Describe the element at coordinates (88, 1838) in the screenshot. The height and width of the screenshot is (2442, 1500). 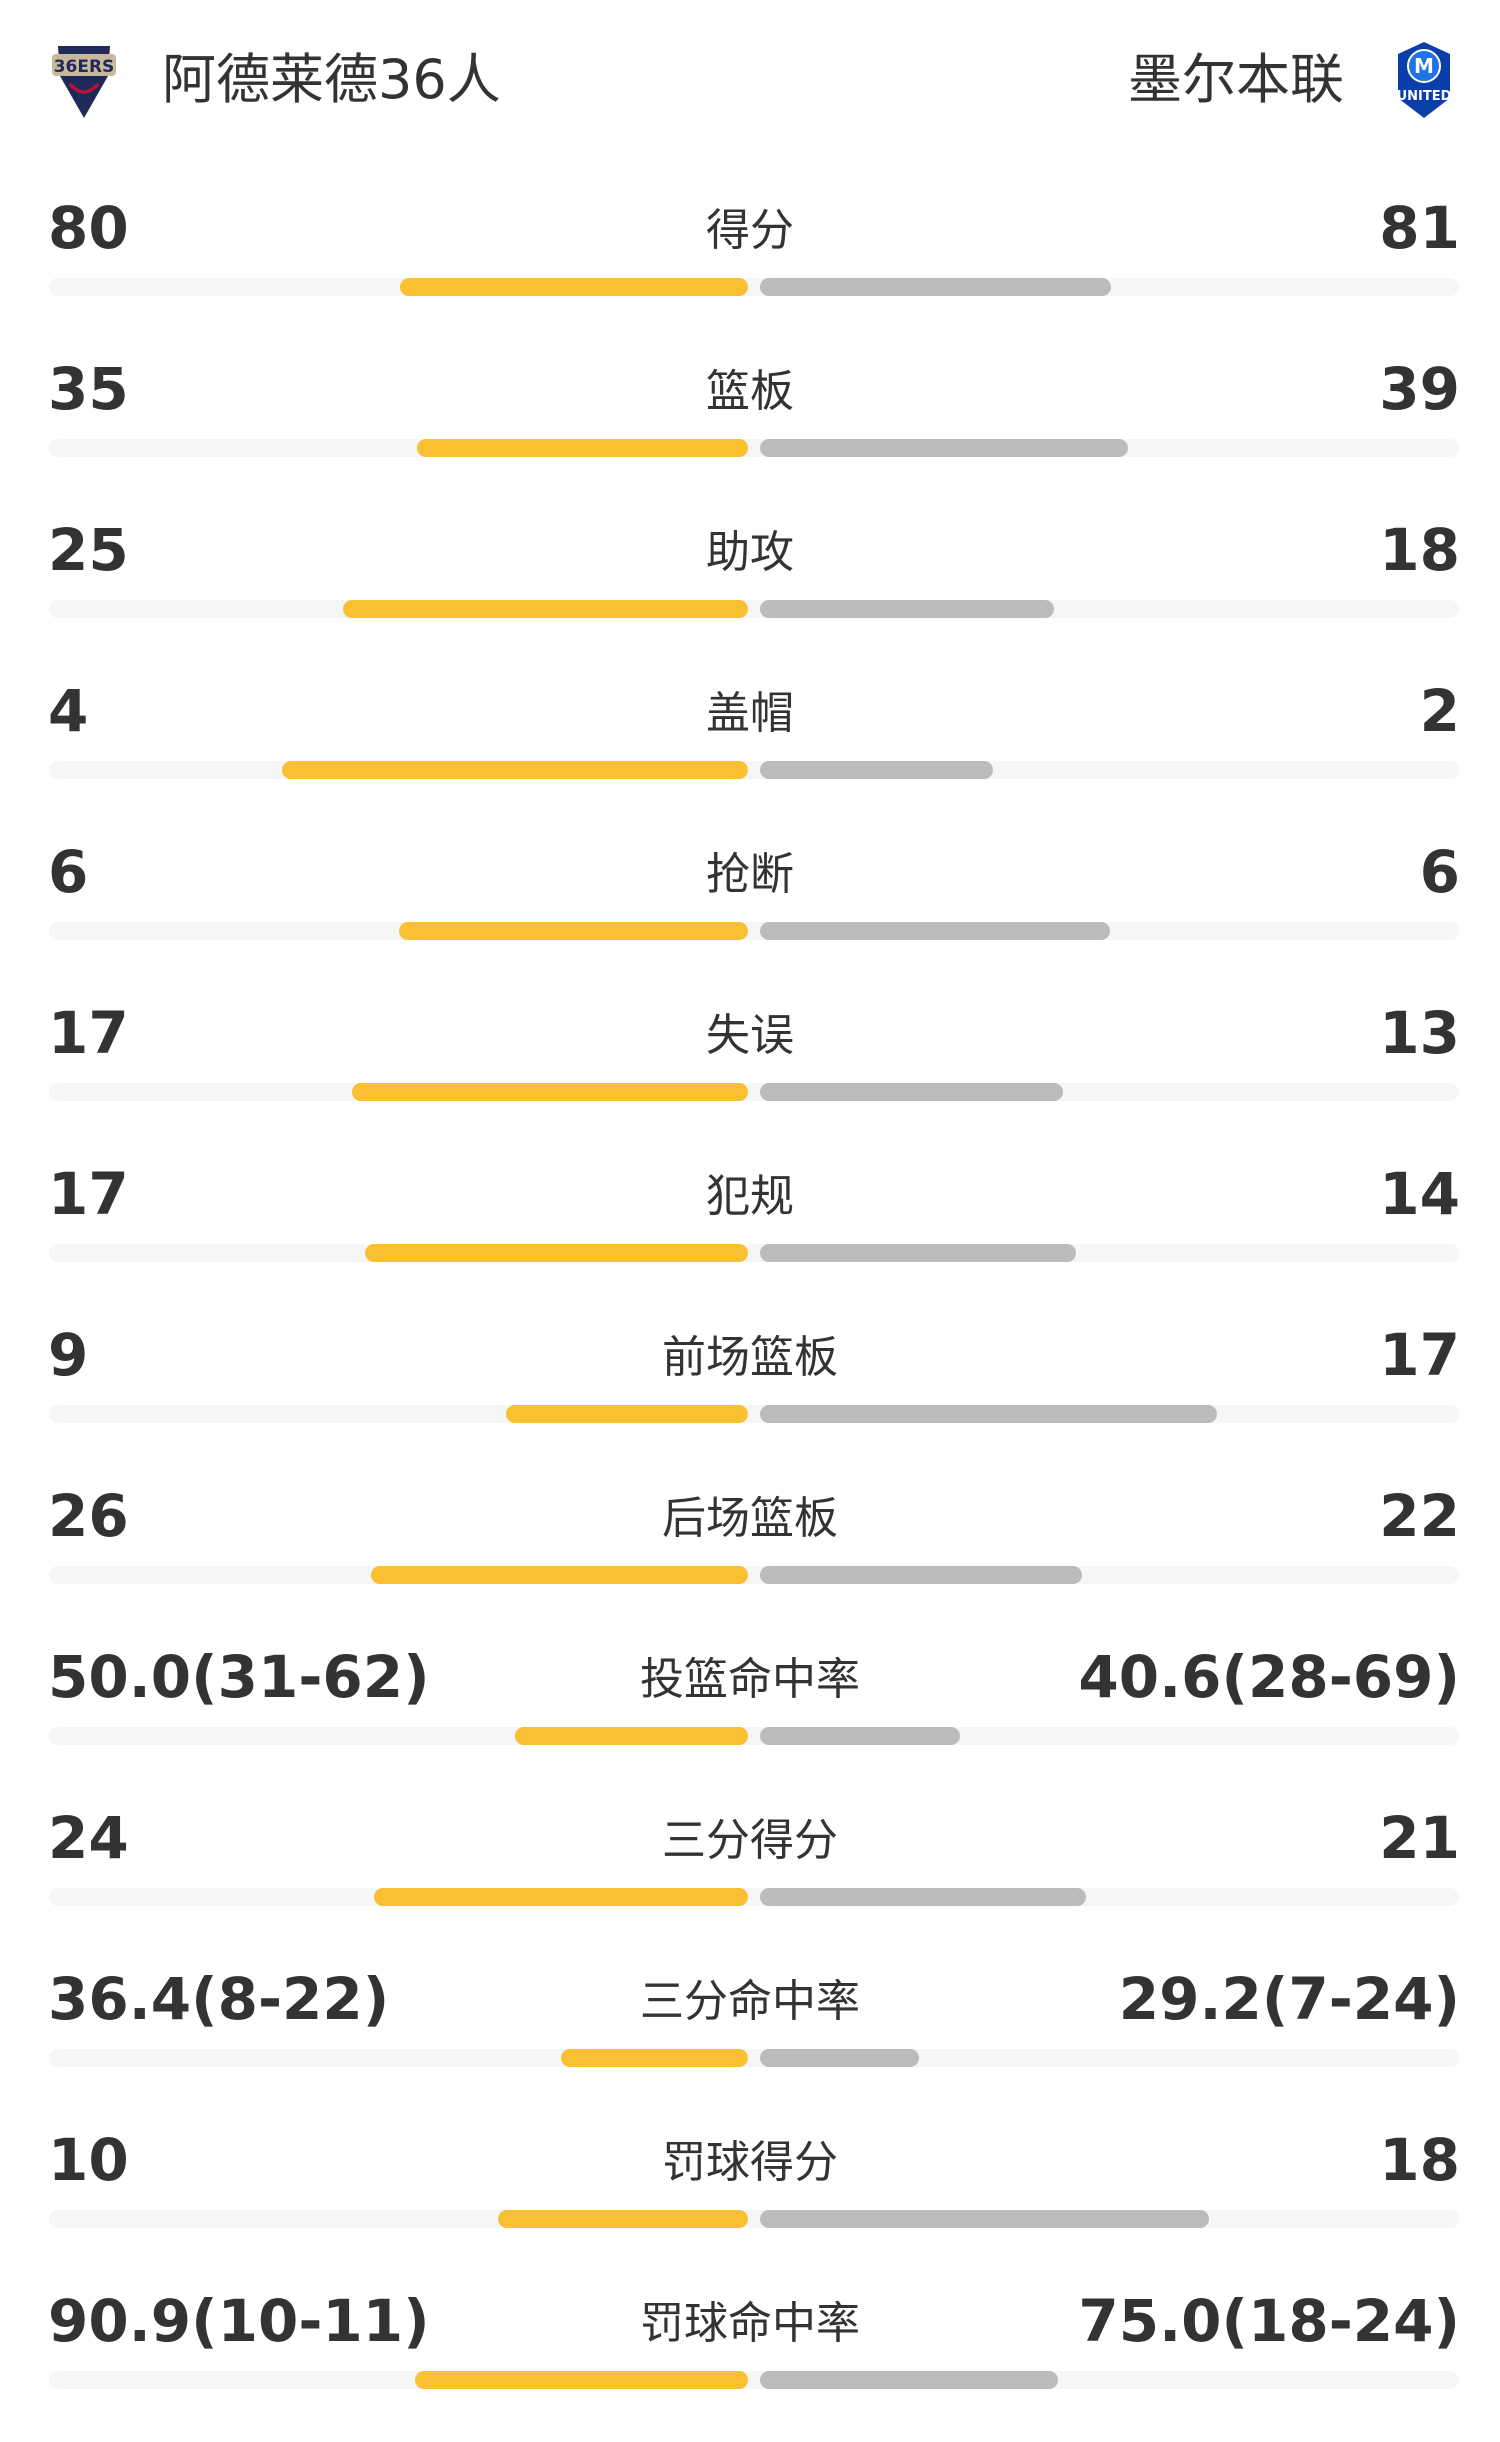
I see `home-stat-value: 24` at that location.